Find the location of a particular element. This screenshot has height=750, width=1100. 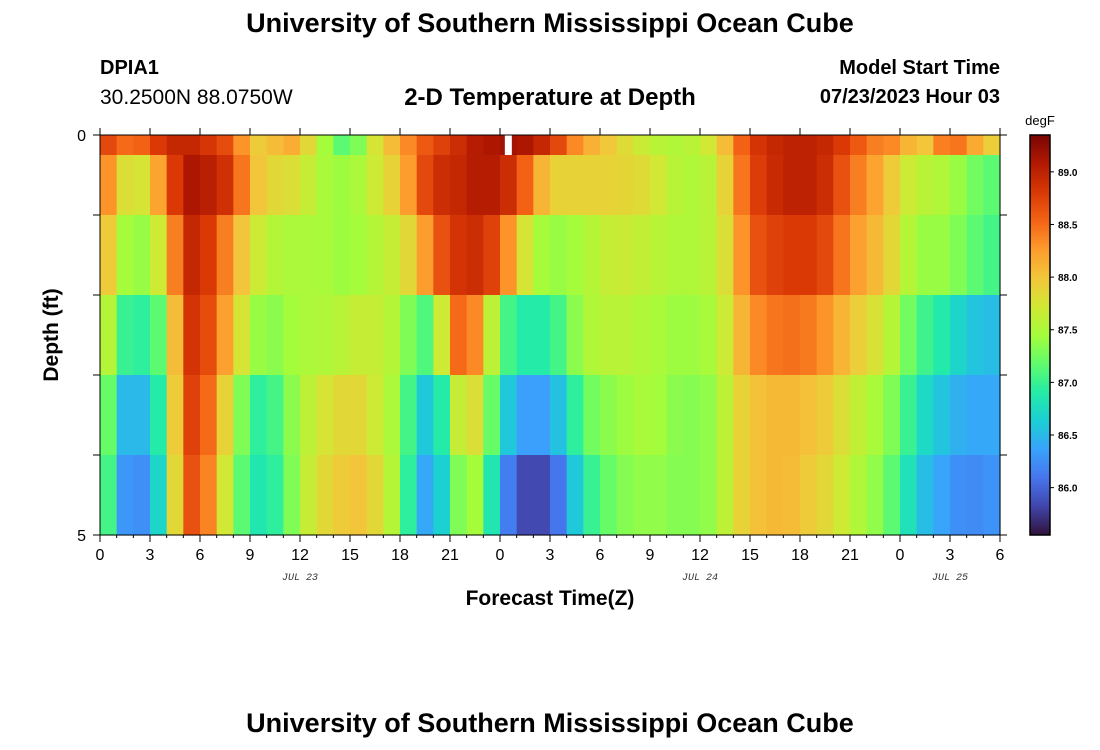

colorbar: degF 86.0 86.5 87.0 87.5 88.0 88.5 89.0 is located at coordinates (1051, 324).